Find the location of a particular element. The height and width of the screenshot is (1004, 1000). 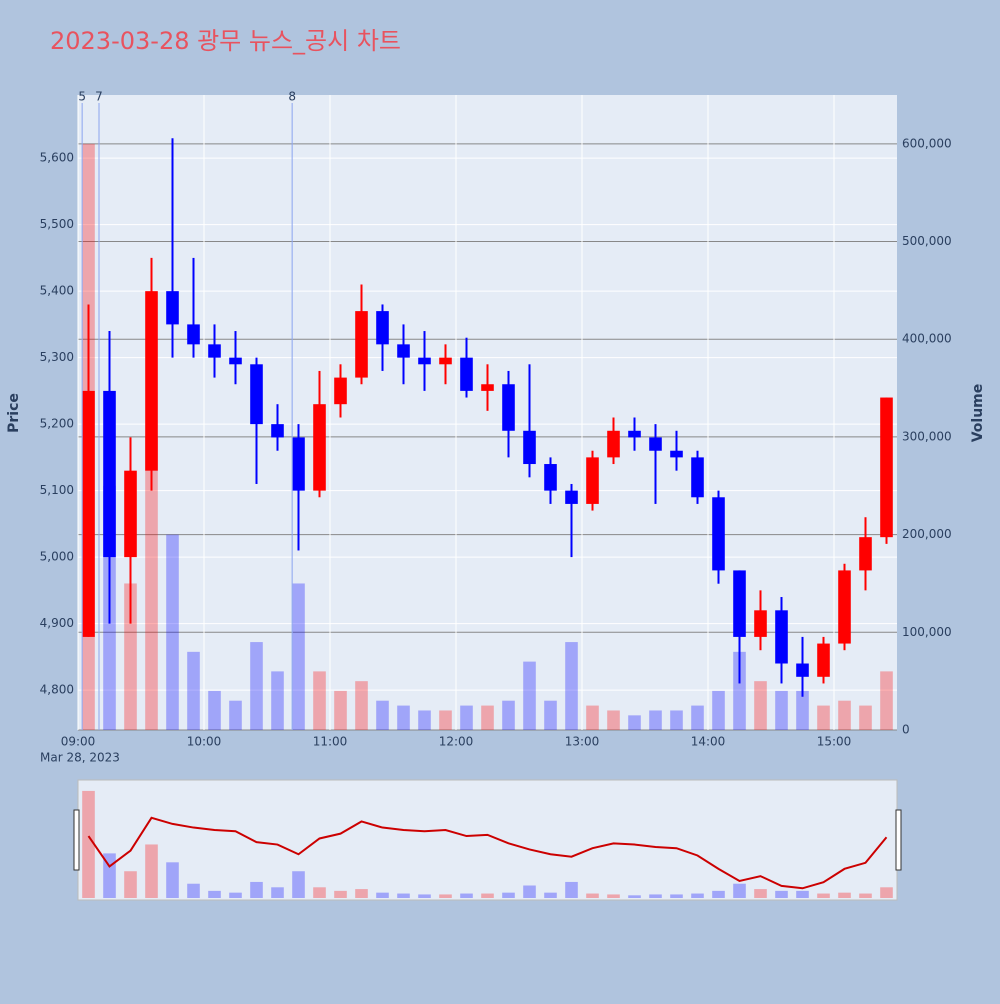

y-tick-label: 5,000 is located at coordinates (57, 557).